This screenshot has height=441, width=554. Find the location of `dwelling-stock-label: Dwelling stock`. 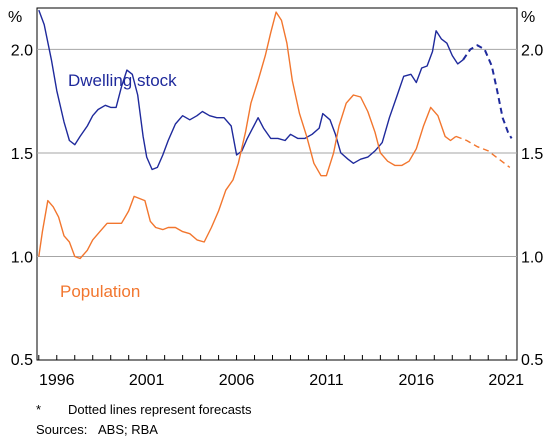

dwelling-stock-label: Dwelling stock is located at coordinates (122, 80).